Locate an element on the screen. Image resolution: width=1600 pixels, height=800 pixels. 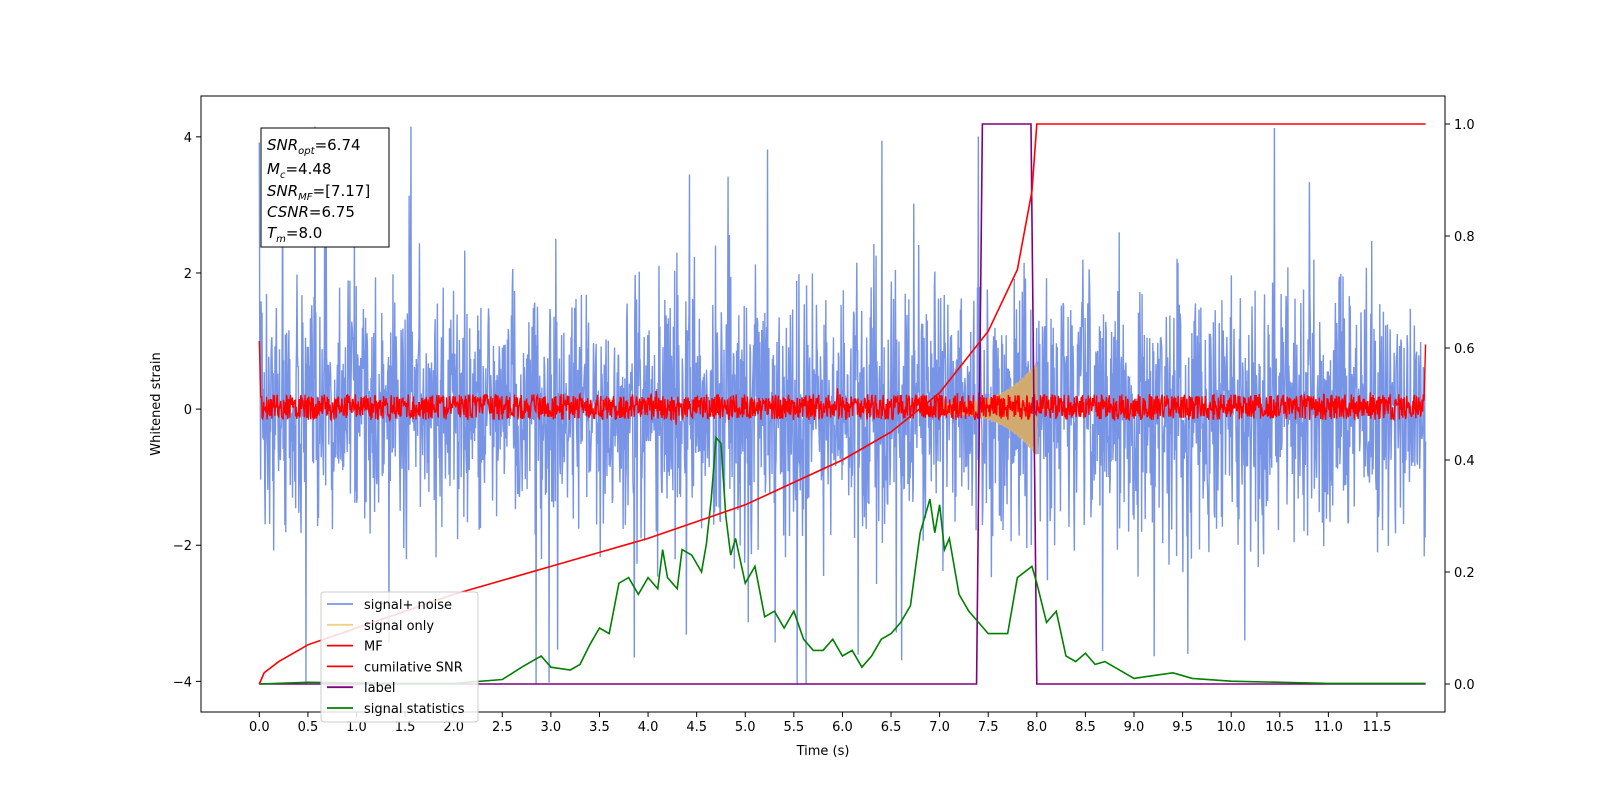
x-tick-label: 6.5 is located at coordinates (891, 727).